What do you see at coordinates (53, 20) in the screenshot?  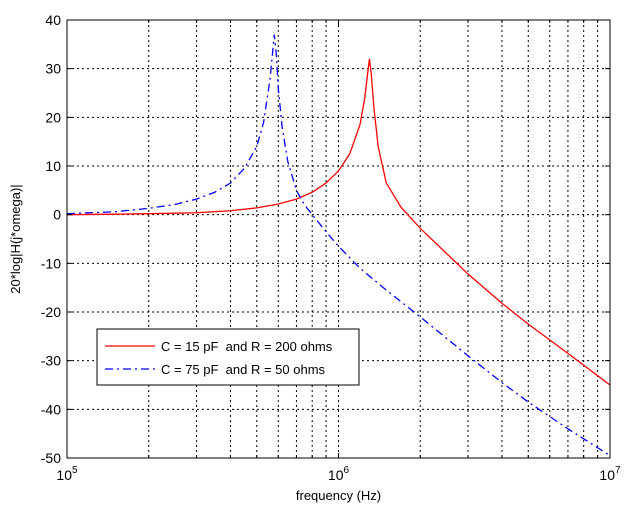 I see `y-tick-label: 40` at bounding box center [53, 20].